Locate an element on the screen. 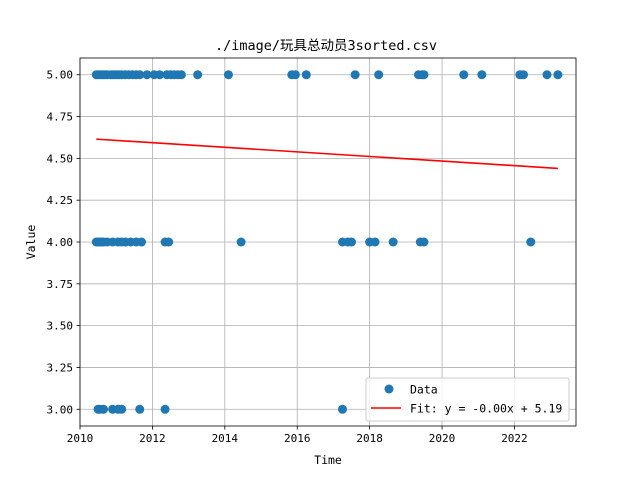 The image size is (640, 480). x-axis-label: Time is located at coordinates (328, 460).